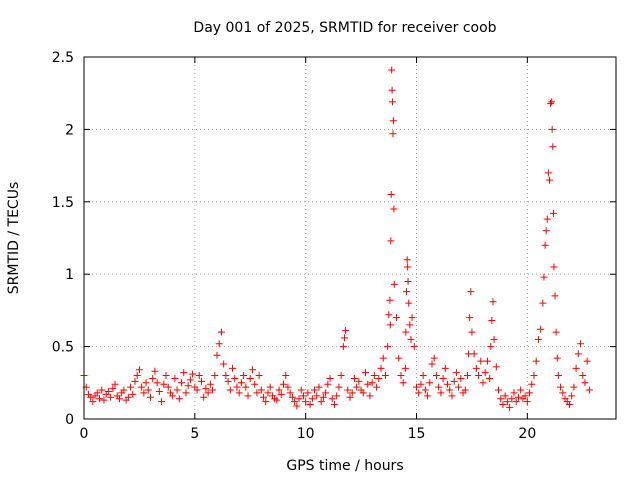 The width and height of the screenshot is (640, 480). Describe the element at coordinates (69, 130) in the screenshot. I see `y-tick-label: 2` at that location.